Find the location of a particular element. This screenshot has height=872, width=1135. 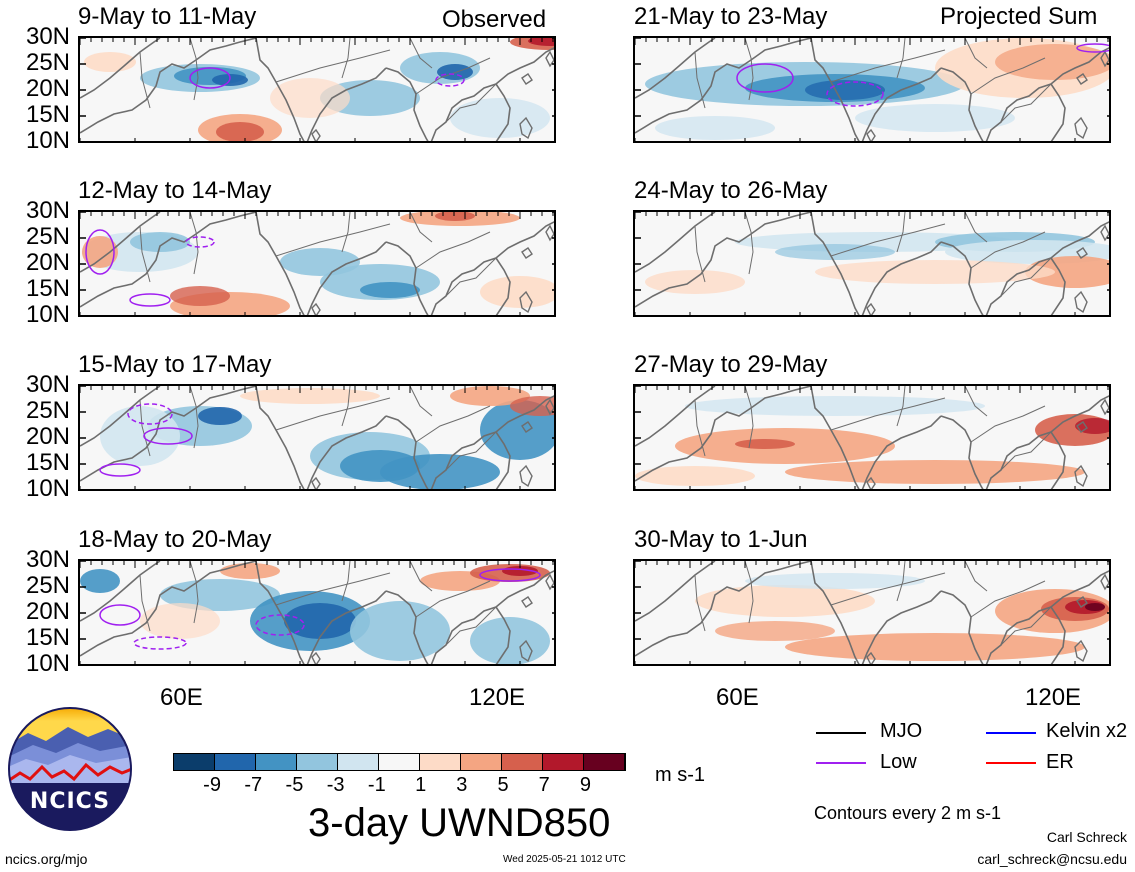

kelvin-legend-line is located at coordinates (1011, 733).